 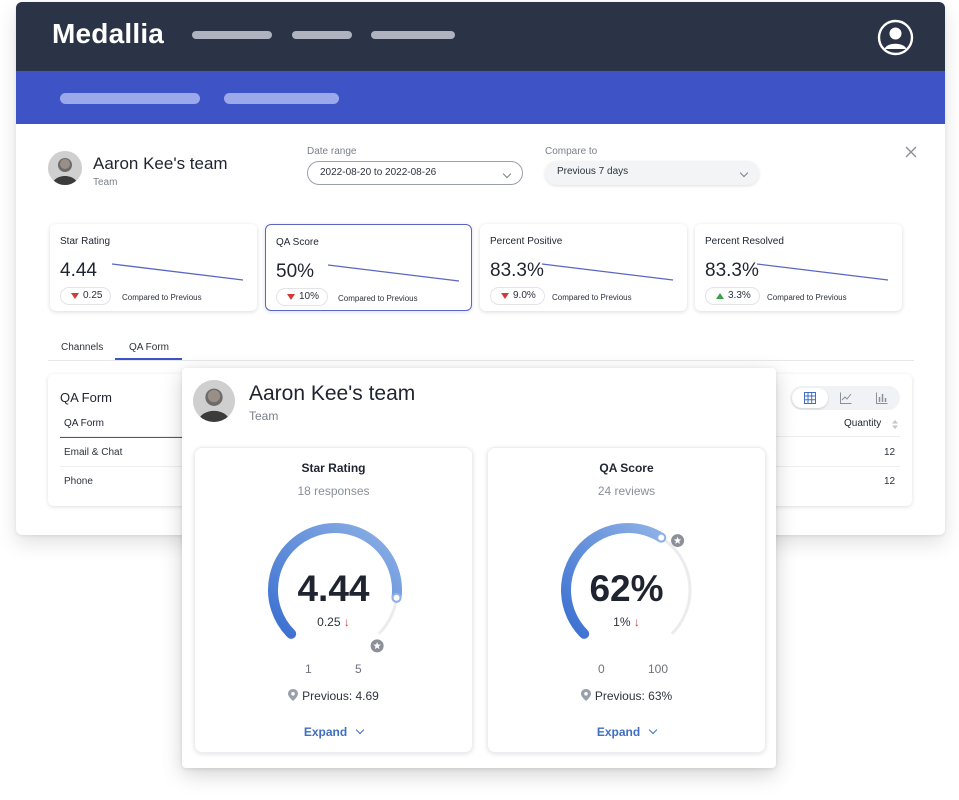 I want to click on column-header-qa-form: QA Form, so click(x=84, y=423).